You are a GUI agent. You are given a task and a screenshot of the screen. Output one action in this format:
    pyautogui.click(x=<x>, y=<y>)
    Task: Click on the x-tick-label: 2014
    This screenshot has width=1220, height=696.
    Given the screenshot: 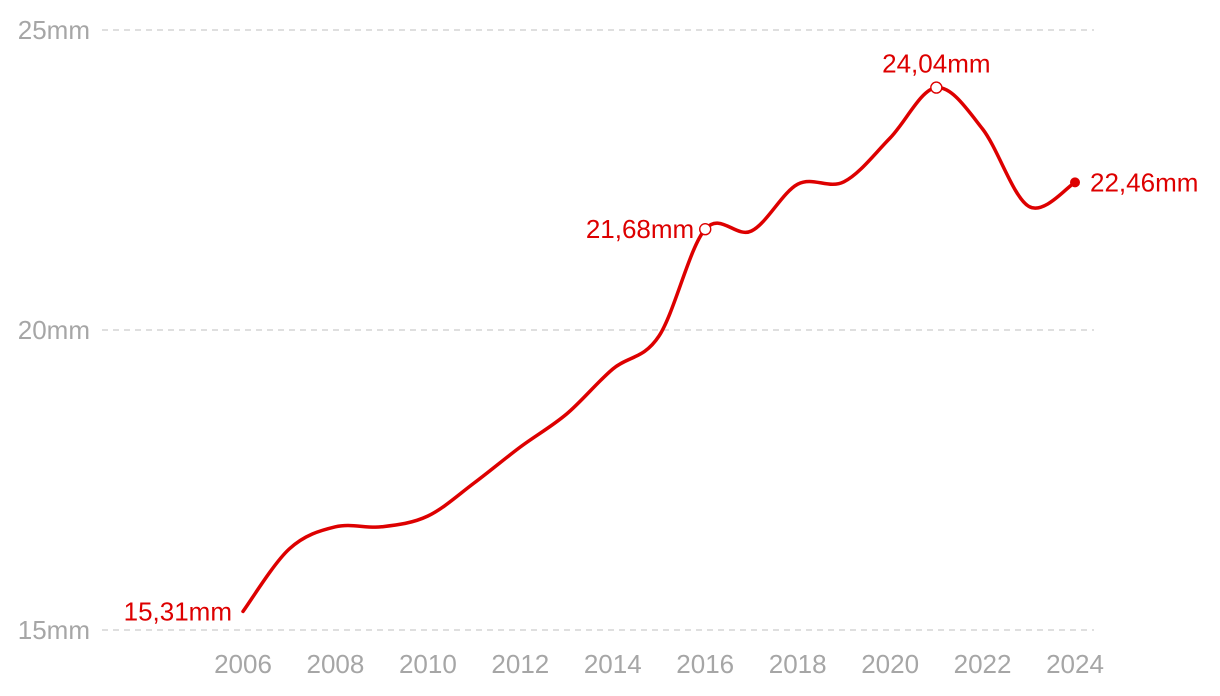 What is the action you would take?
    pyautogui.click(x=613, y=664)
    